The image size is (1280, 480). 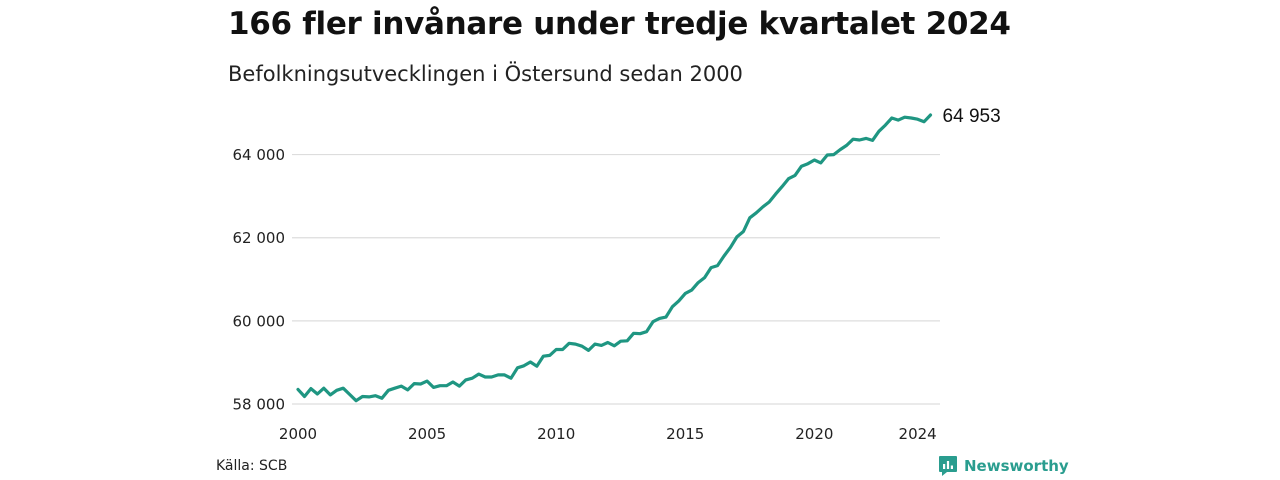 I want to click on x-tick-label: 2000, so click(x=298, y=434).